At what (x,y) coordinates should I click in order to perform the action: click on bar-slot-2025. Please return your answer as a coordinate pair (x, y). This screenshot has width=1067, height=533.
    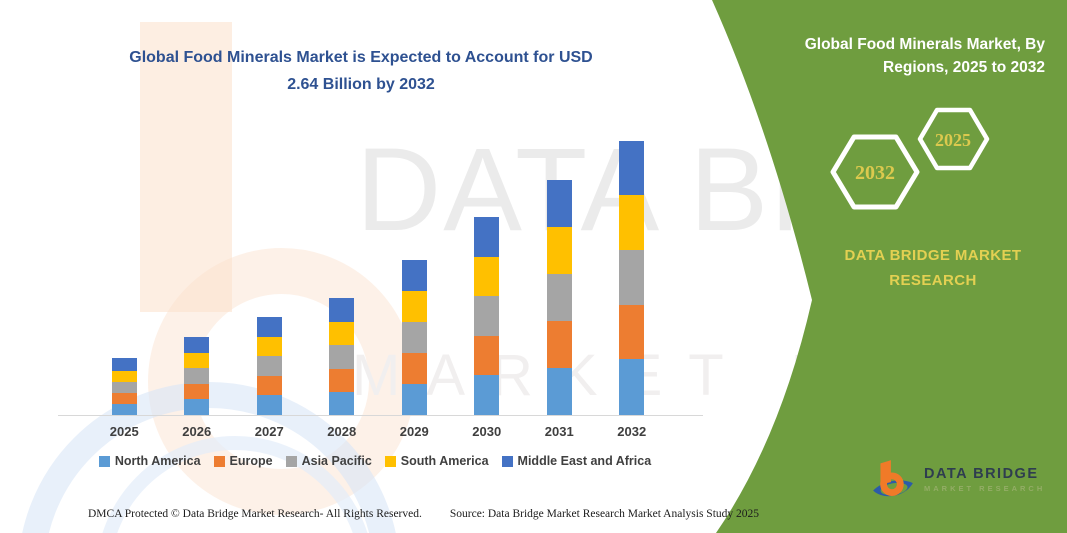
    Looking at the image, I should click on (124, 272).